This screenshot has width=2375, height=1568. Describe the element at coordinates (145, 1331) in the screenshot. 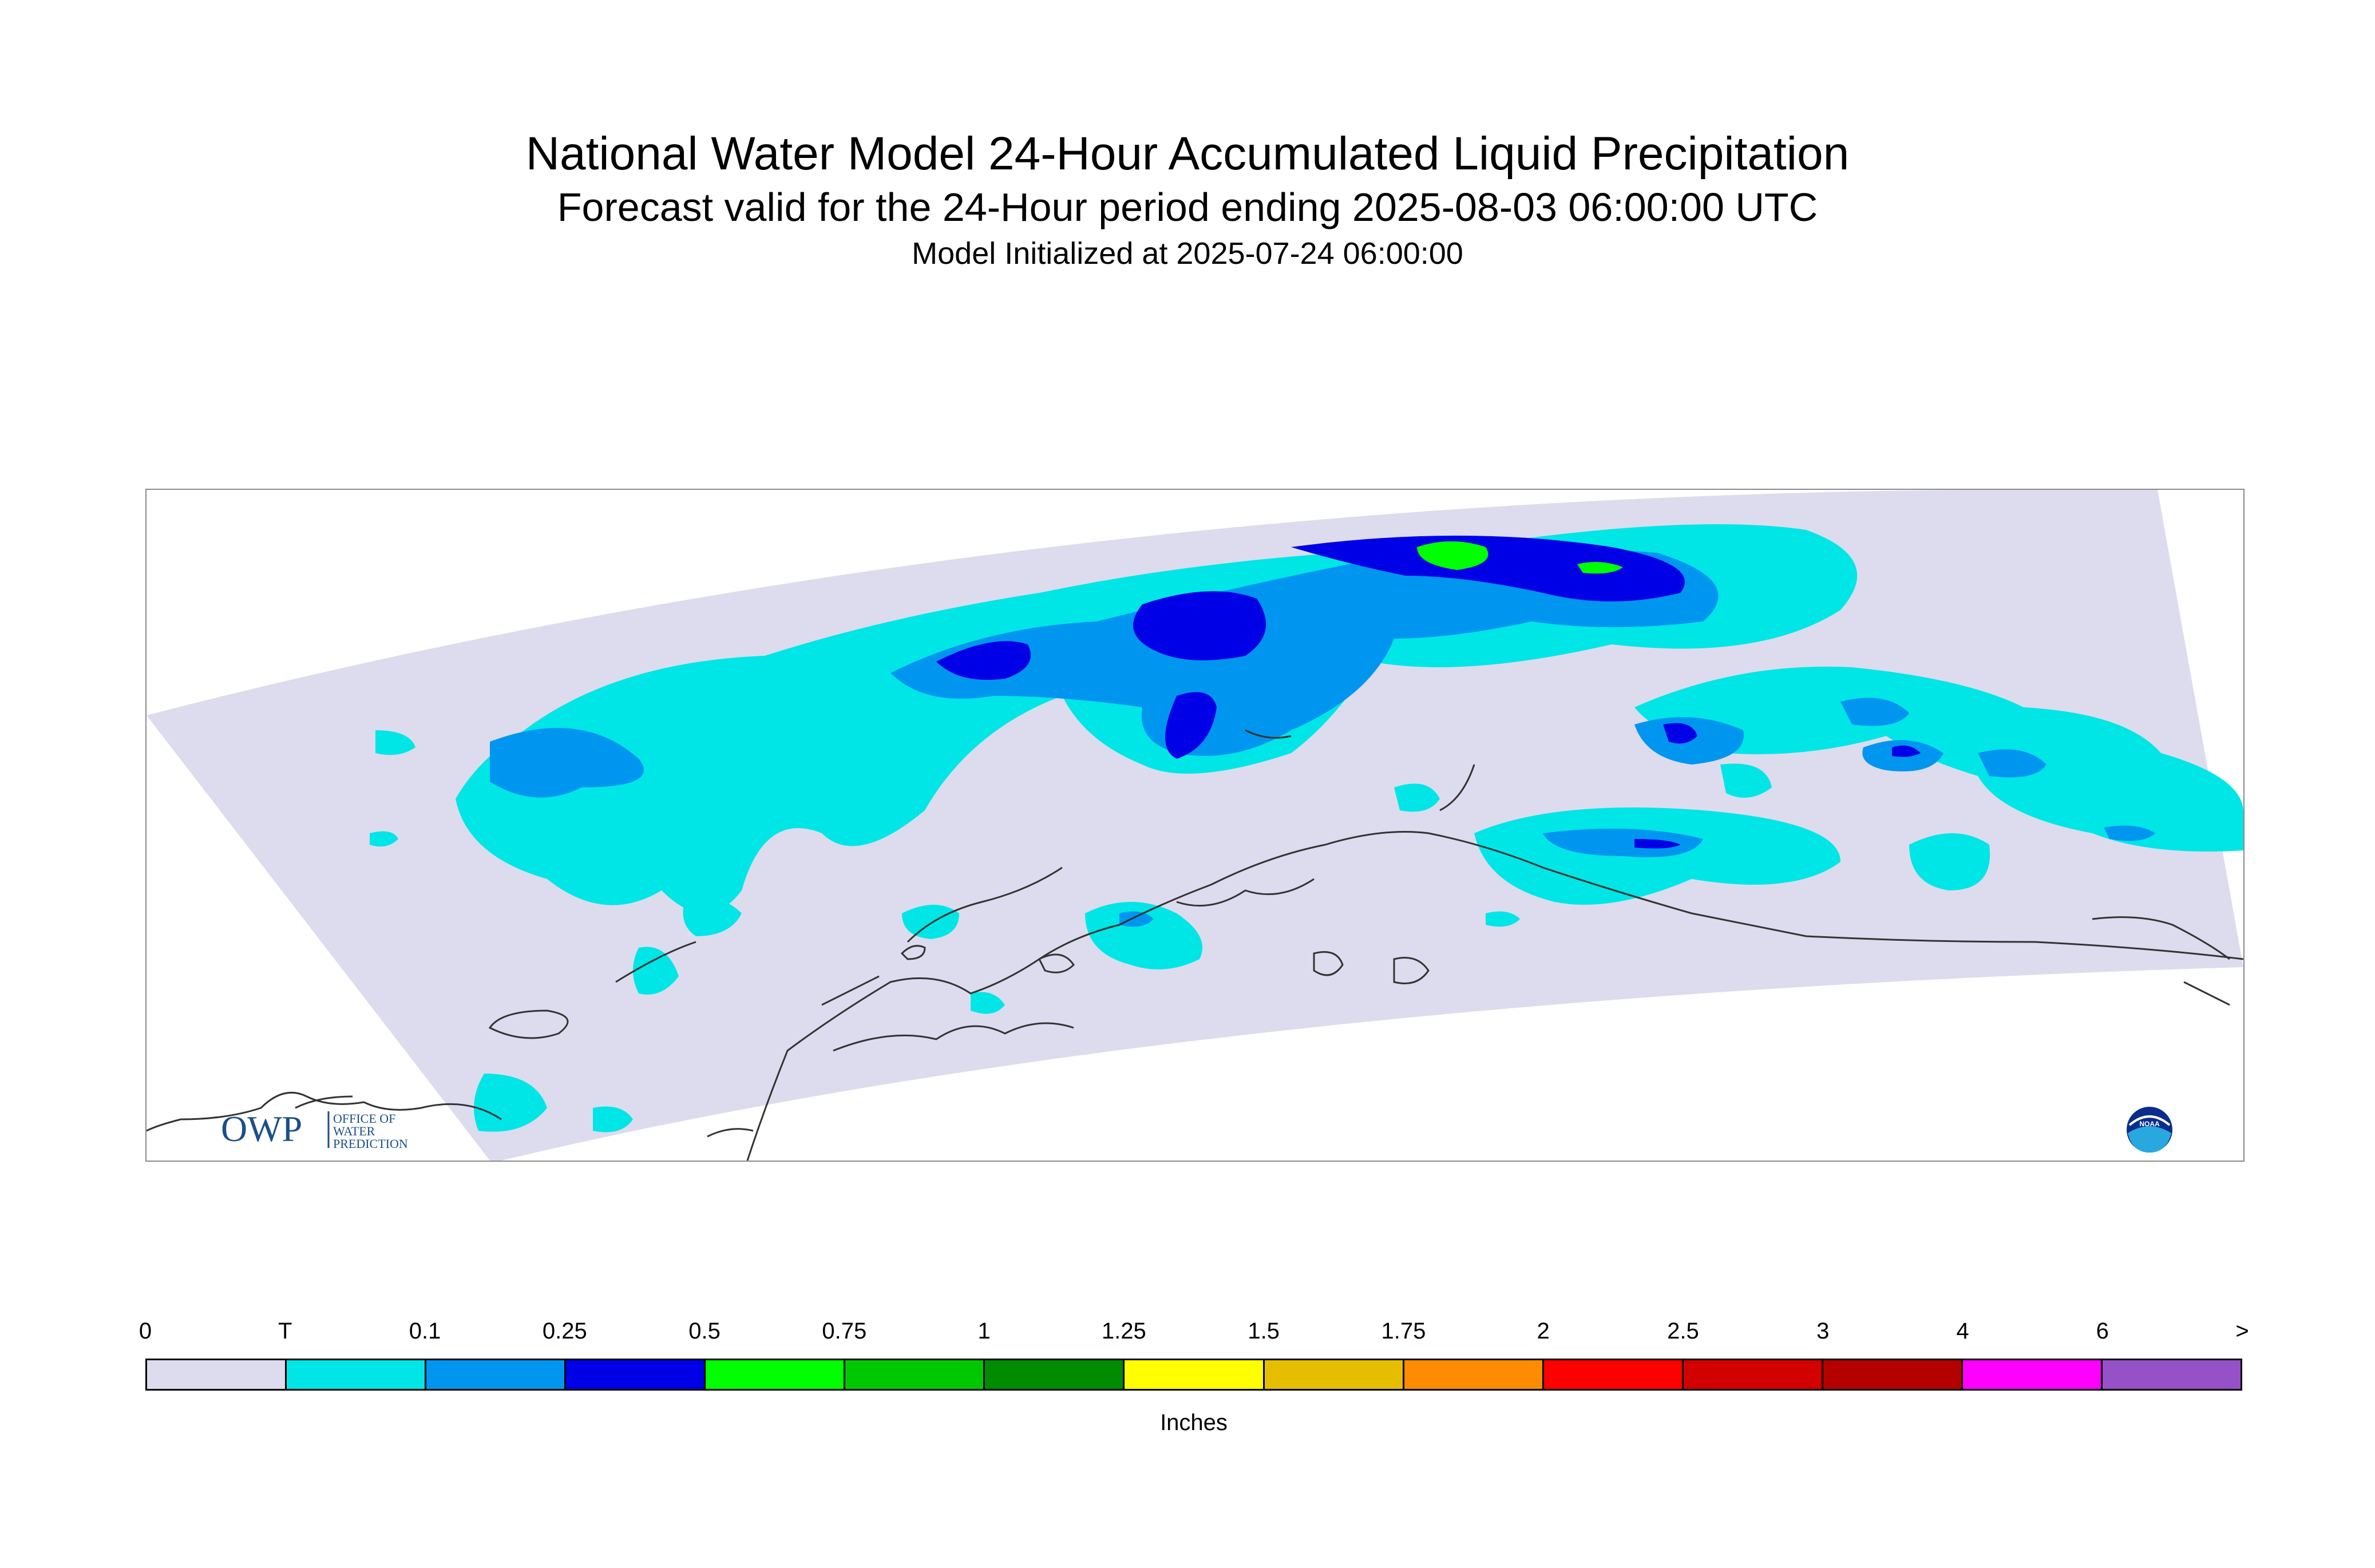

I see `legend-tick-label: 0` at that location.